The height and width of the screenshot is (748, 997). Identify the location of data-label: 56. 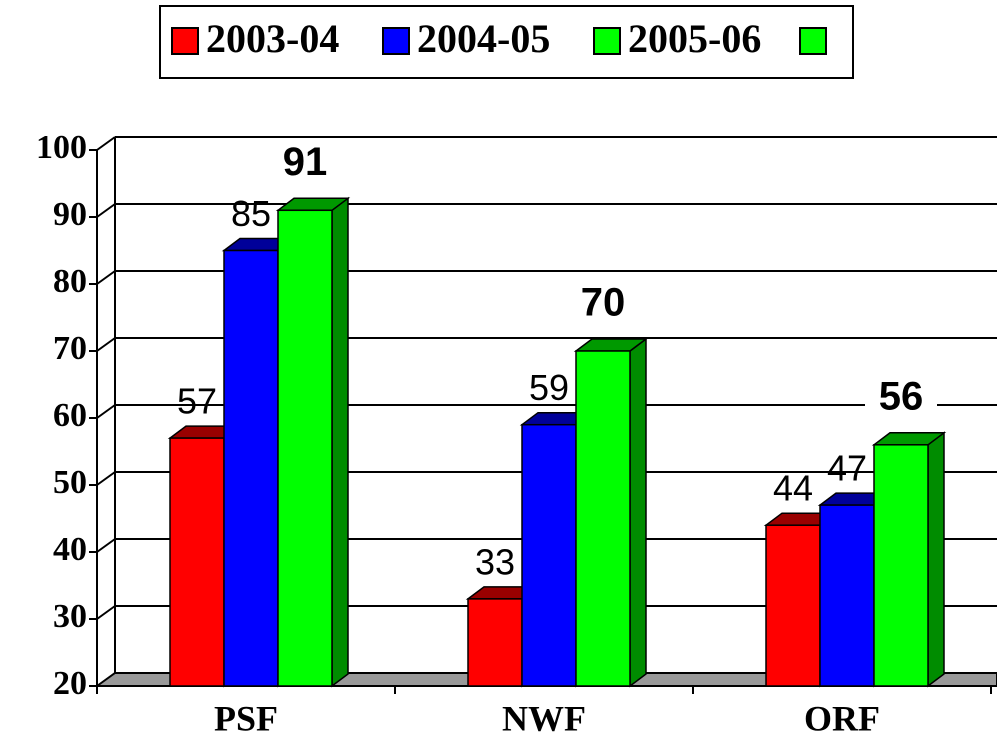
(901, 396).